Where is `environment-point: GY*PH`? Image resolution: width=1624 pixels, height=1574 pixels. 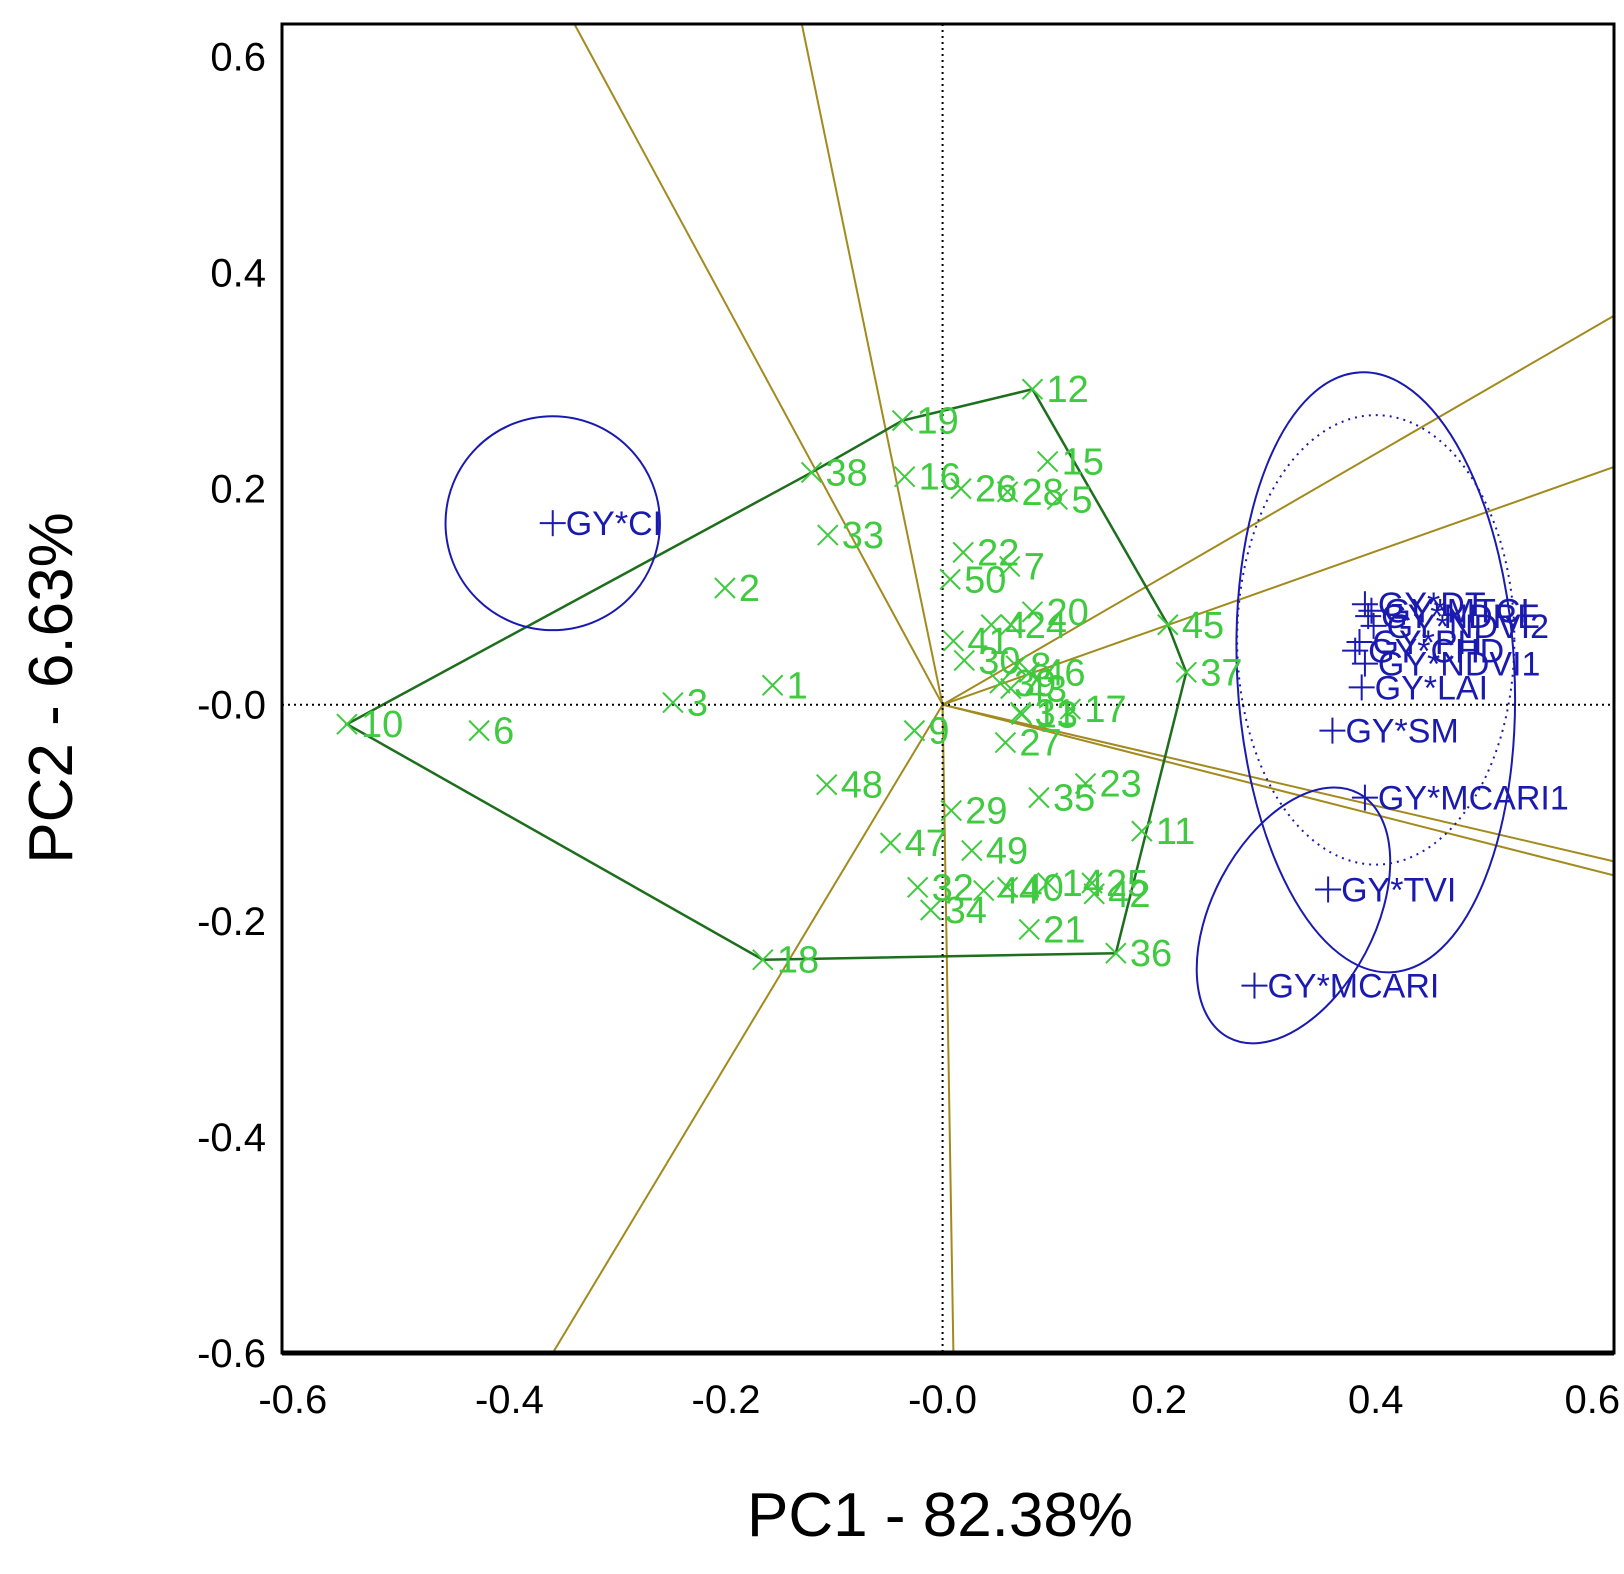
environment-point: GY*PH is located at coordinates (1414, 643).